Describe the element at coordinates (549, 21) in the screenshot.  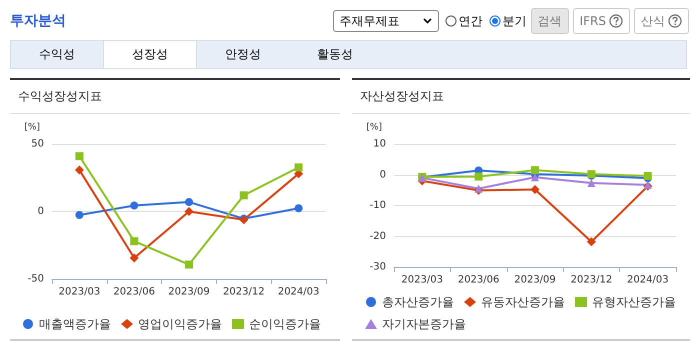
I see `text: 검색` at that location.